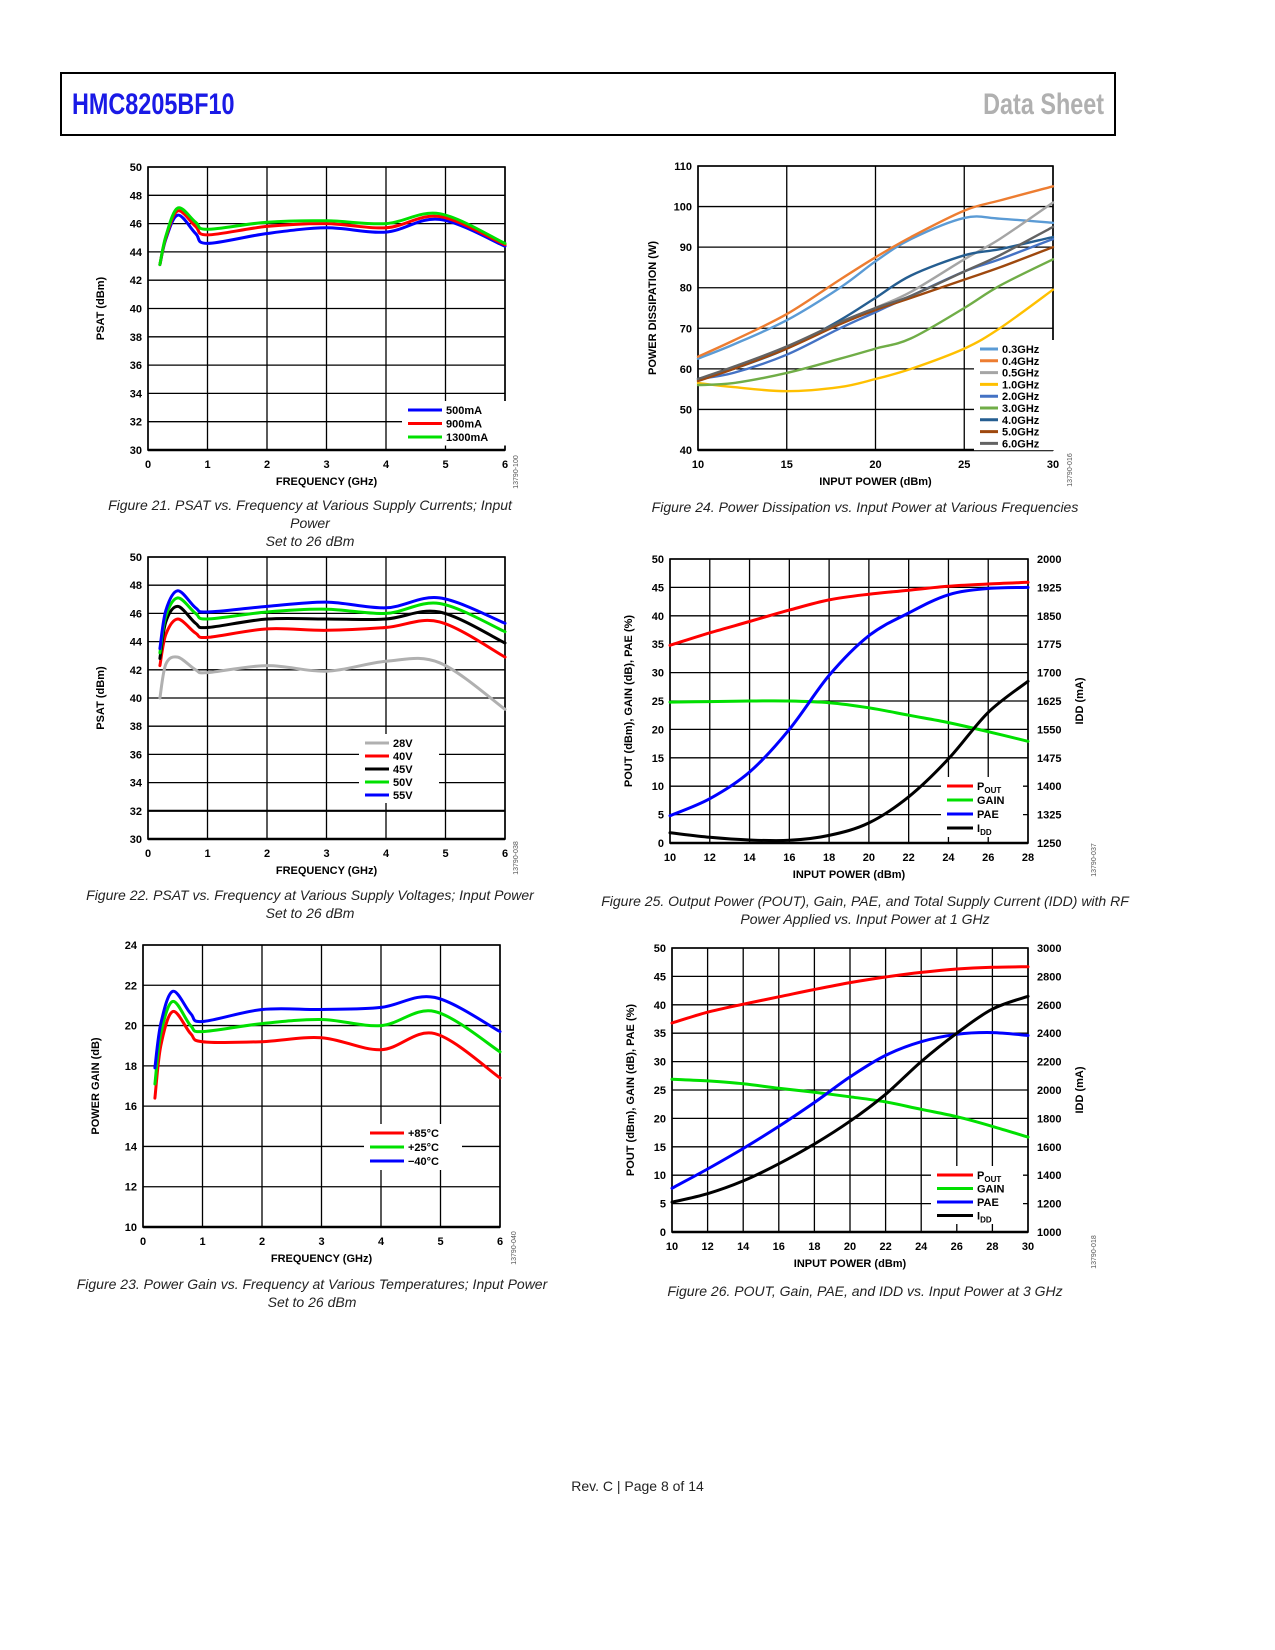  What do you see at coordinates (686, 329) in the screenshot?
I see `y-tick-label: 70` at bounding box center [686, 329].